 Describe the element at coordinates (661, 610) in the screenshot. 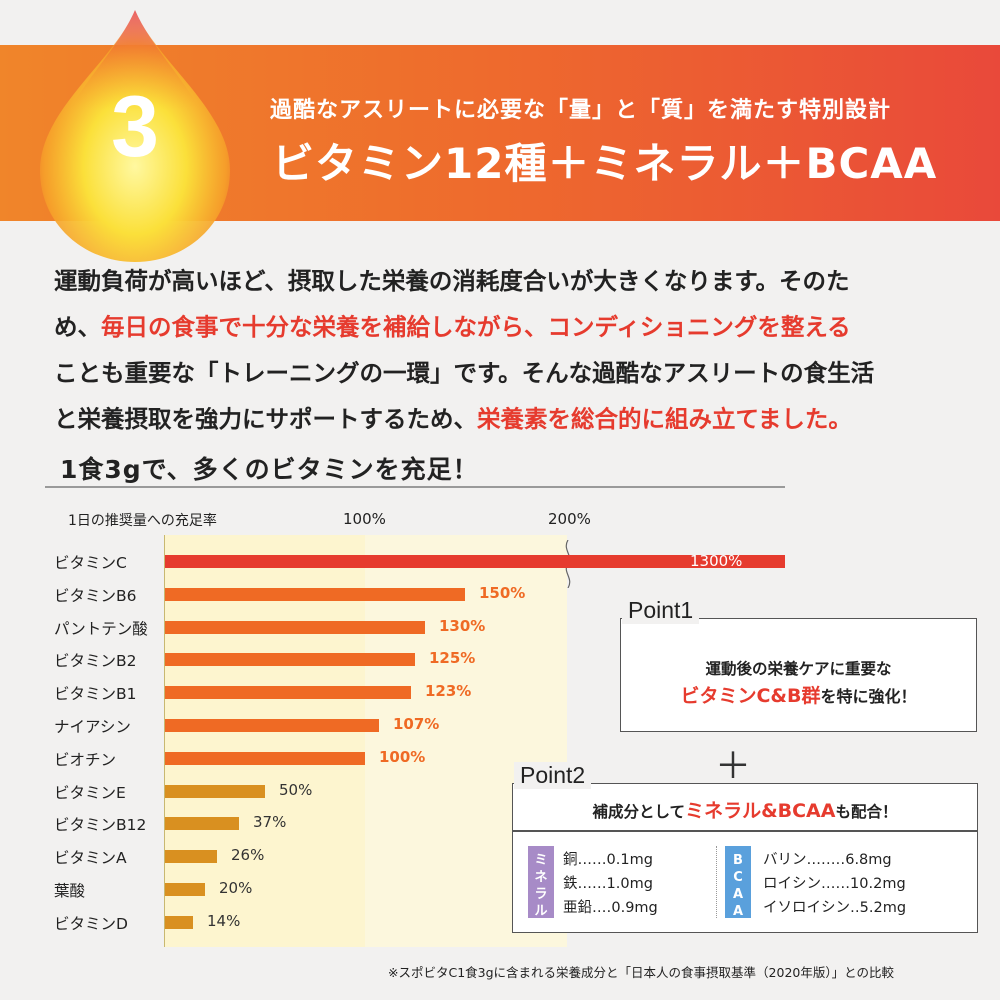

I see `point1-tag: Point1` at that location.